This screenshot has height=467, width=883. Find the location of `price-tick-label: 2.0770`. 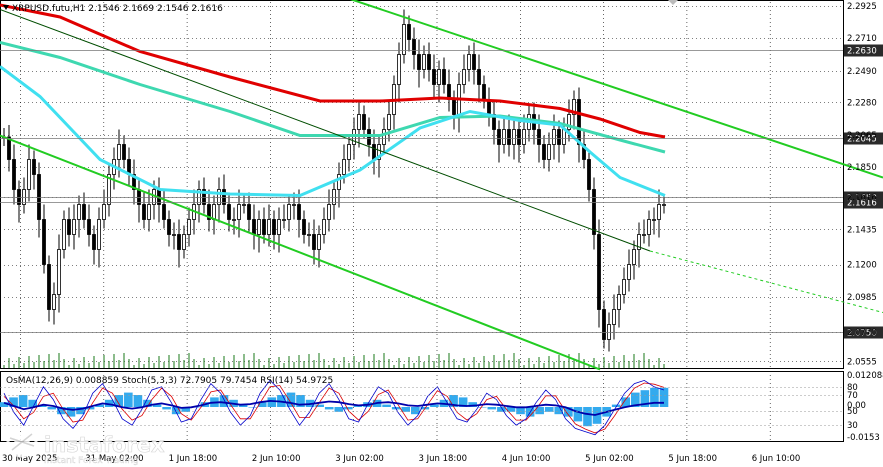

price-tick-label: 2.0770 is located at coordinates (862, 333).